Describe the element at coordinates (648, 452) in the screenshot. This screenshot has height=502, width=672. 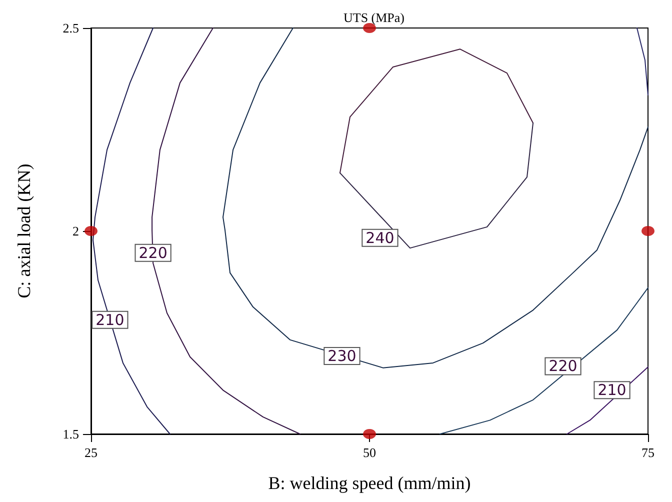
I see `x-tick-label: 75` at that location.